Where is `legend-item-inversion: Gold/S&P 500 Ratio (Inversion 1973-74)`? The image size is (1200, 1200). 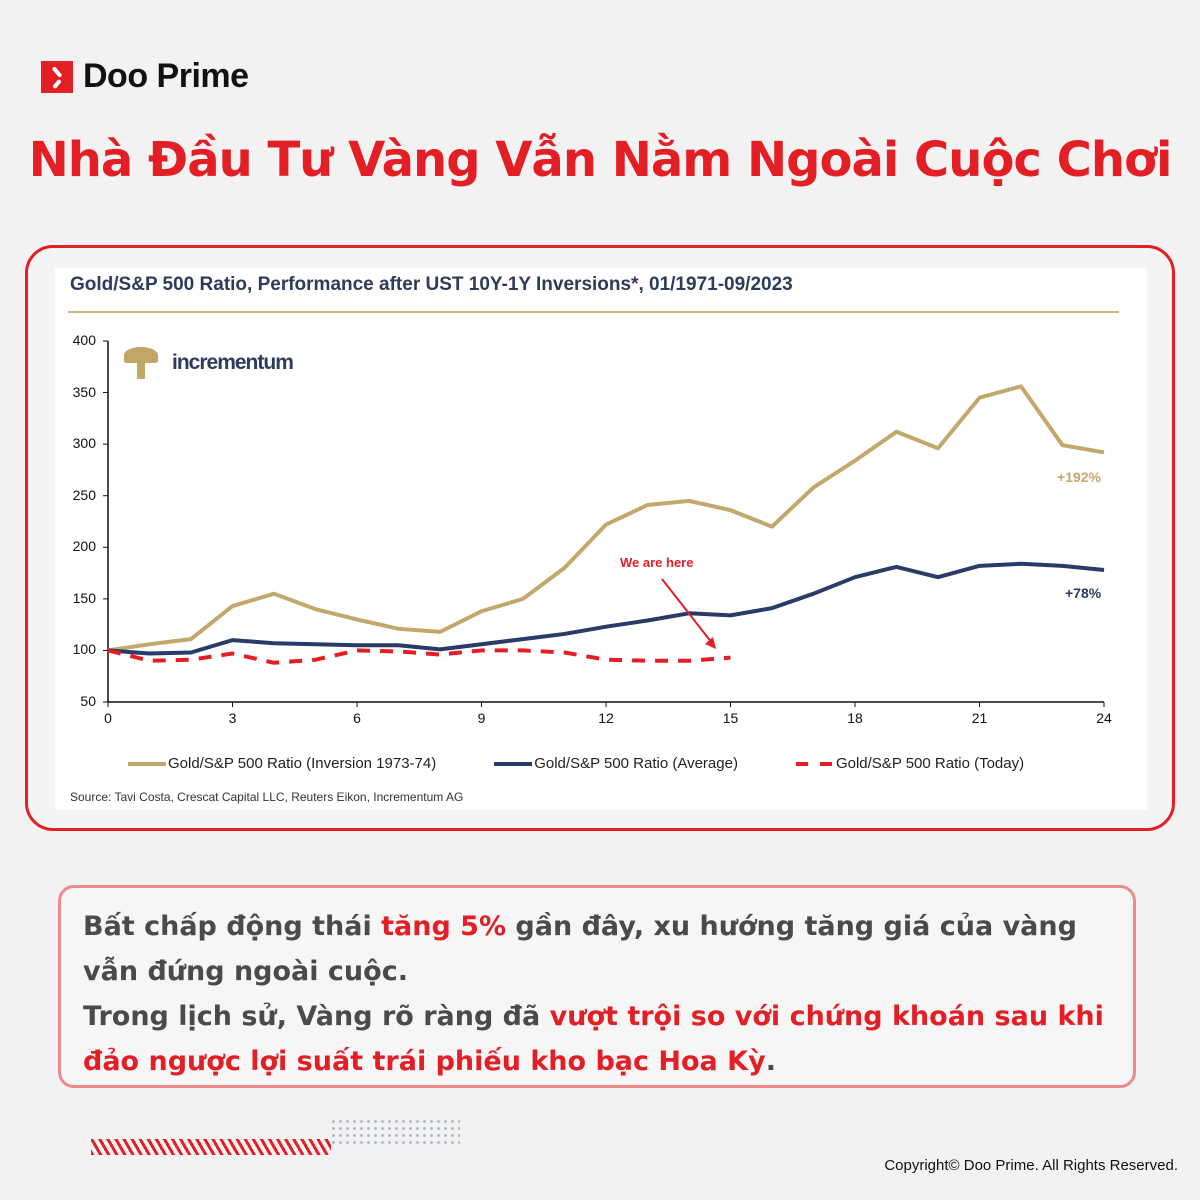
legend-item-inversion: Gold/S&P 500 Ratio (Inversion 1973-74) is located at coordinates (282, 763).